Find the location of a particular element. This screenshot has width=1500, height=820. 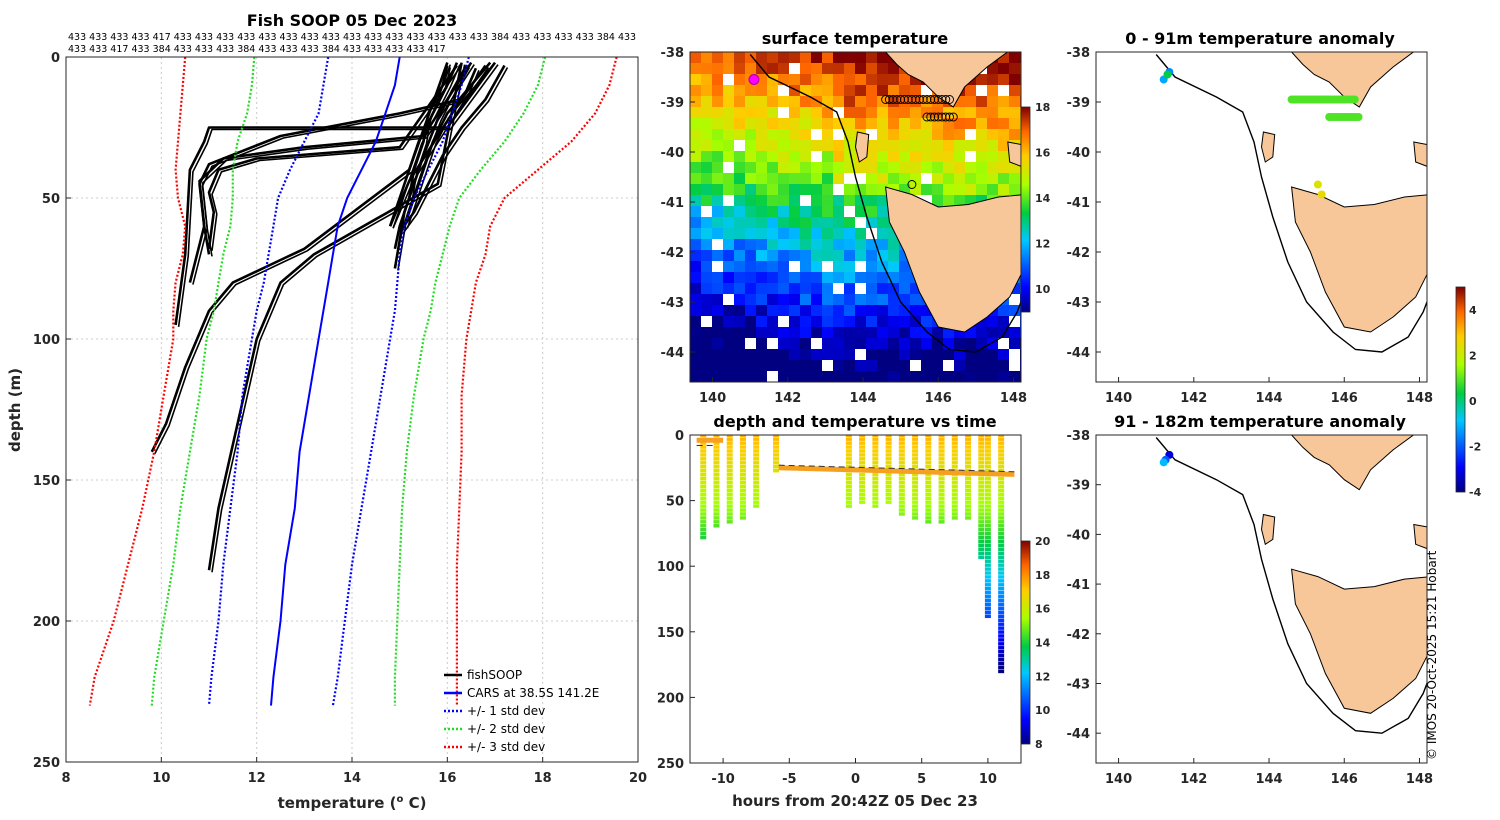

anom2-xtick-label: 142 is located at coordinates (1193, 779).